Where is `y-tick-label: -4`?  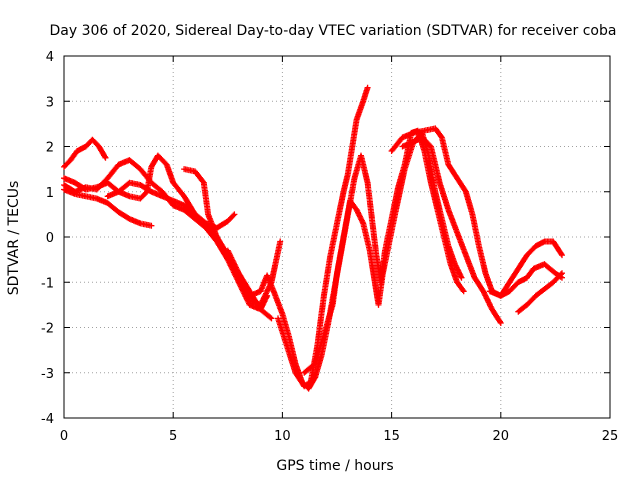
y-tick-label: -4 is located at coordinates (47, 419).